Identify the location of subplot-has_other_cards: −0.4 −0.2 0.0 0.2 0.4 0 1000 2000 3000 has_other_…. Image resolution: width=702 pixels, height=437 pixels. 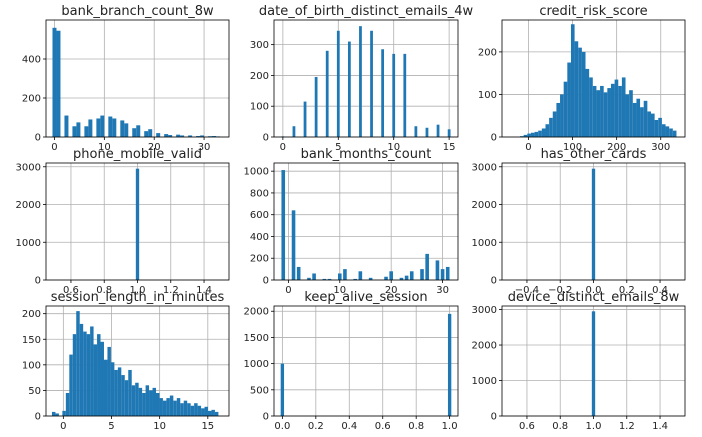
(579, 221).